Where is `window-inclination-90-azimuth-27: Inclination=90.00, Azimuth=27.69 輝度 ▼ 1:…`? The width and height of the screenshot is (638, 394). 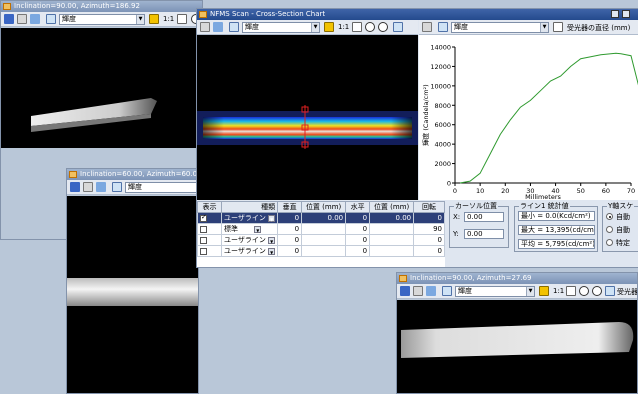
window-inclination-90-azimuth-27: Inclination=90.00, Azimuth=27.69 輝度 ▼ 1:… is located at coordinates (517, 333).